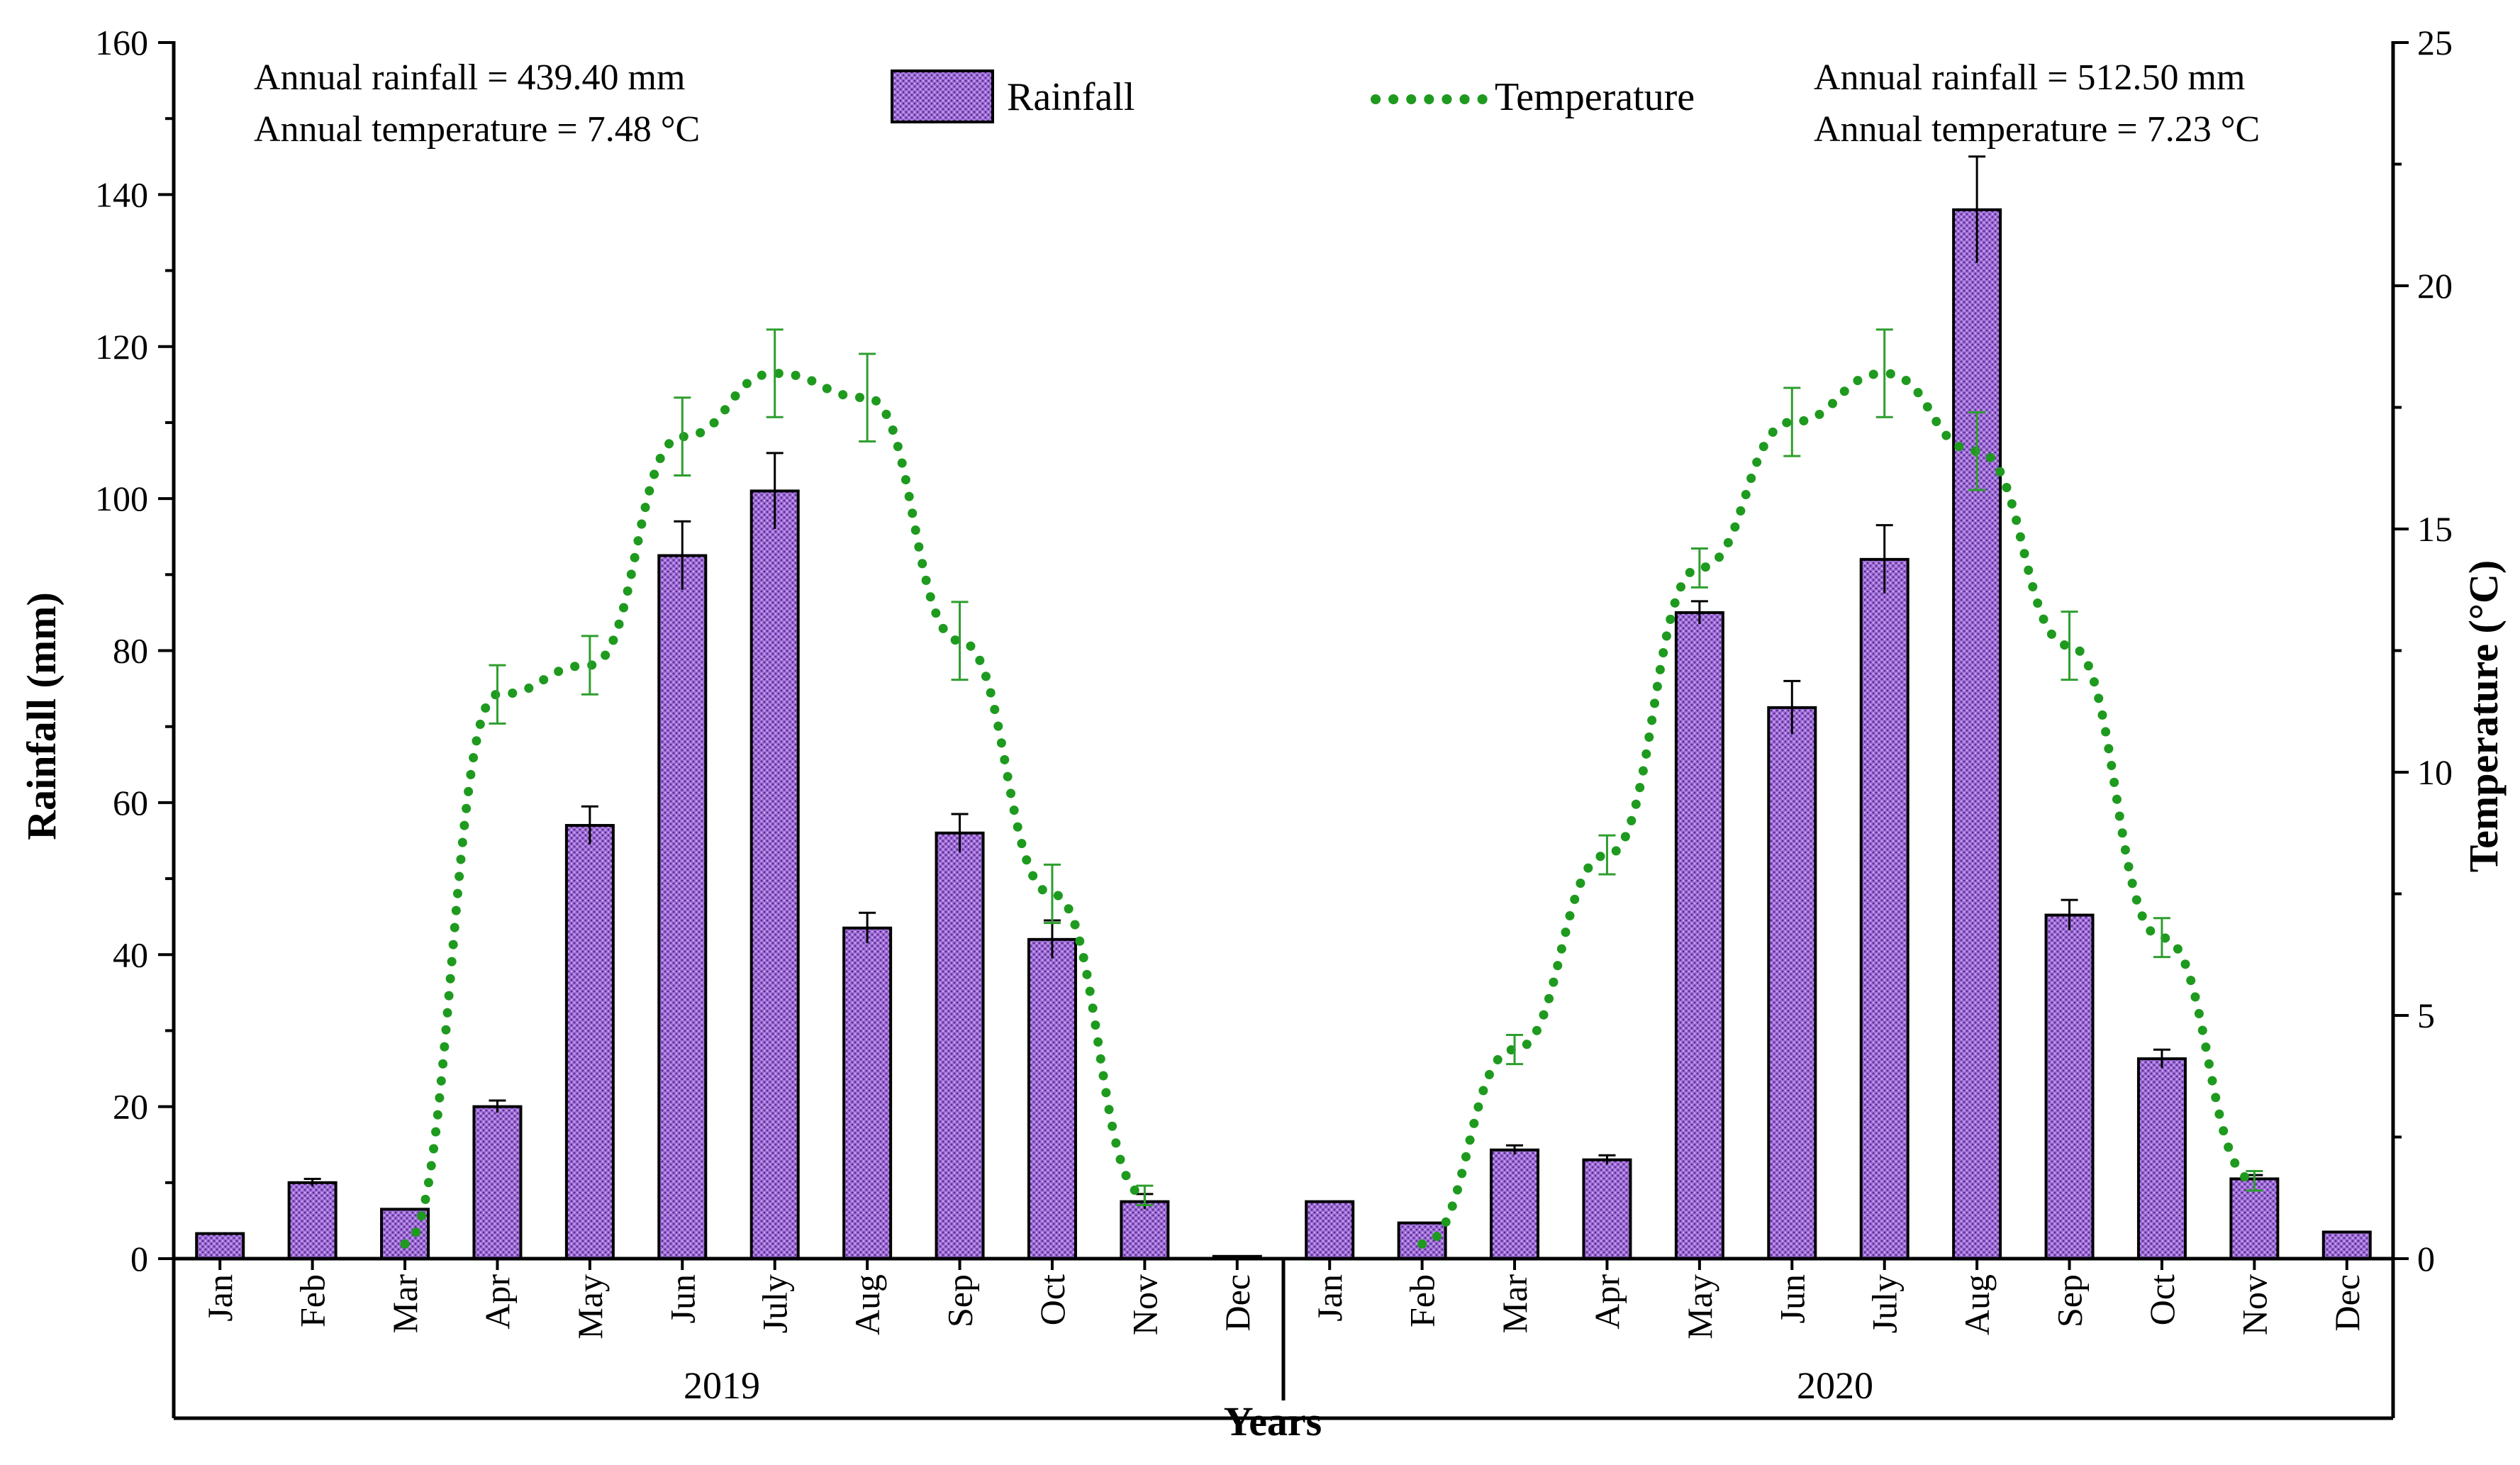 The image size is (2520, 1465). I want to click on group-label-2020: 2020, so click(1835, 1385).